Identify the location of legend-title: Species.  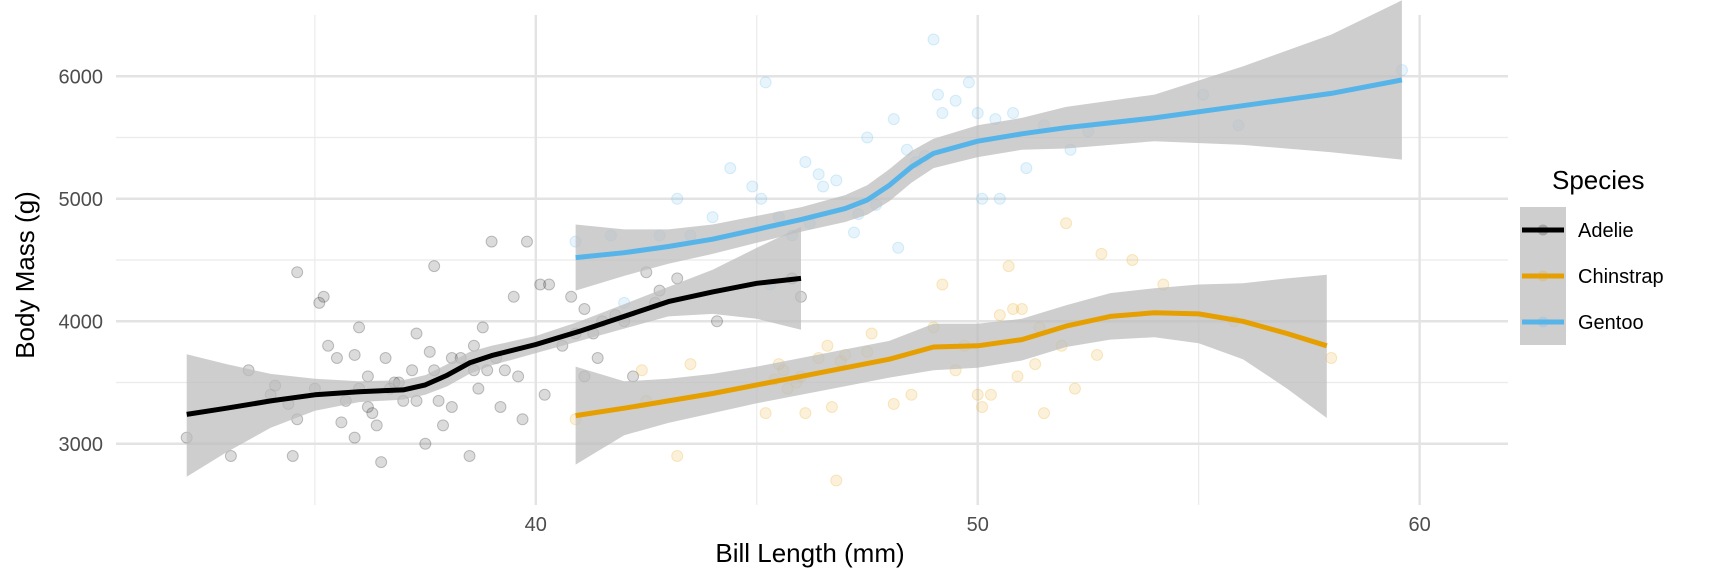
(1598, 180).